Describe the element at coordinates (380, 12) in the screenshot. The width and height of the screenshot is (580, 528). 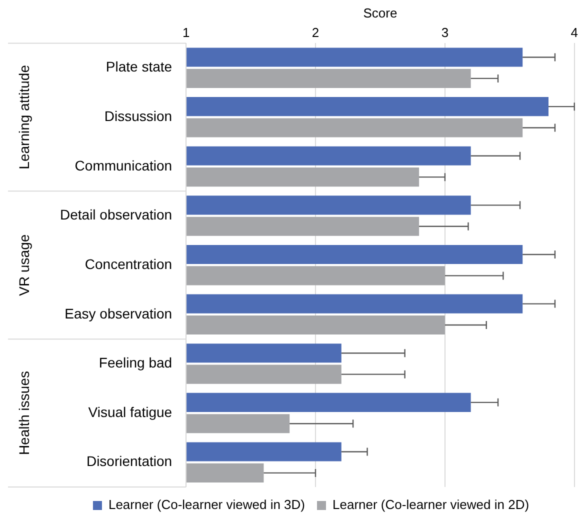
I see `x-axis-title: Score` at that location.